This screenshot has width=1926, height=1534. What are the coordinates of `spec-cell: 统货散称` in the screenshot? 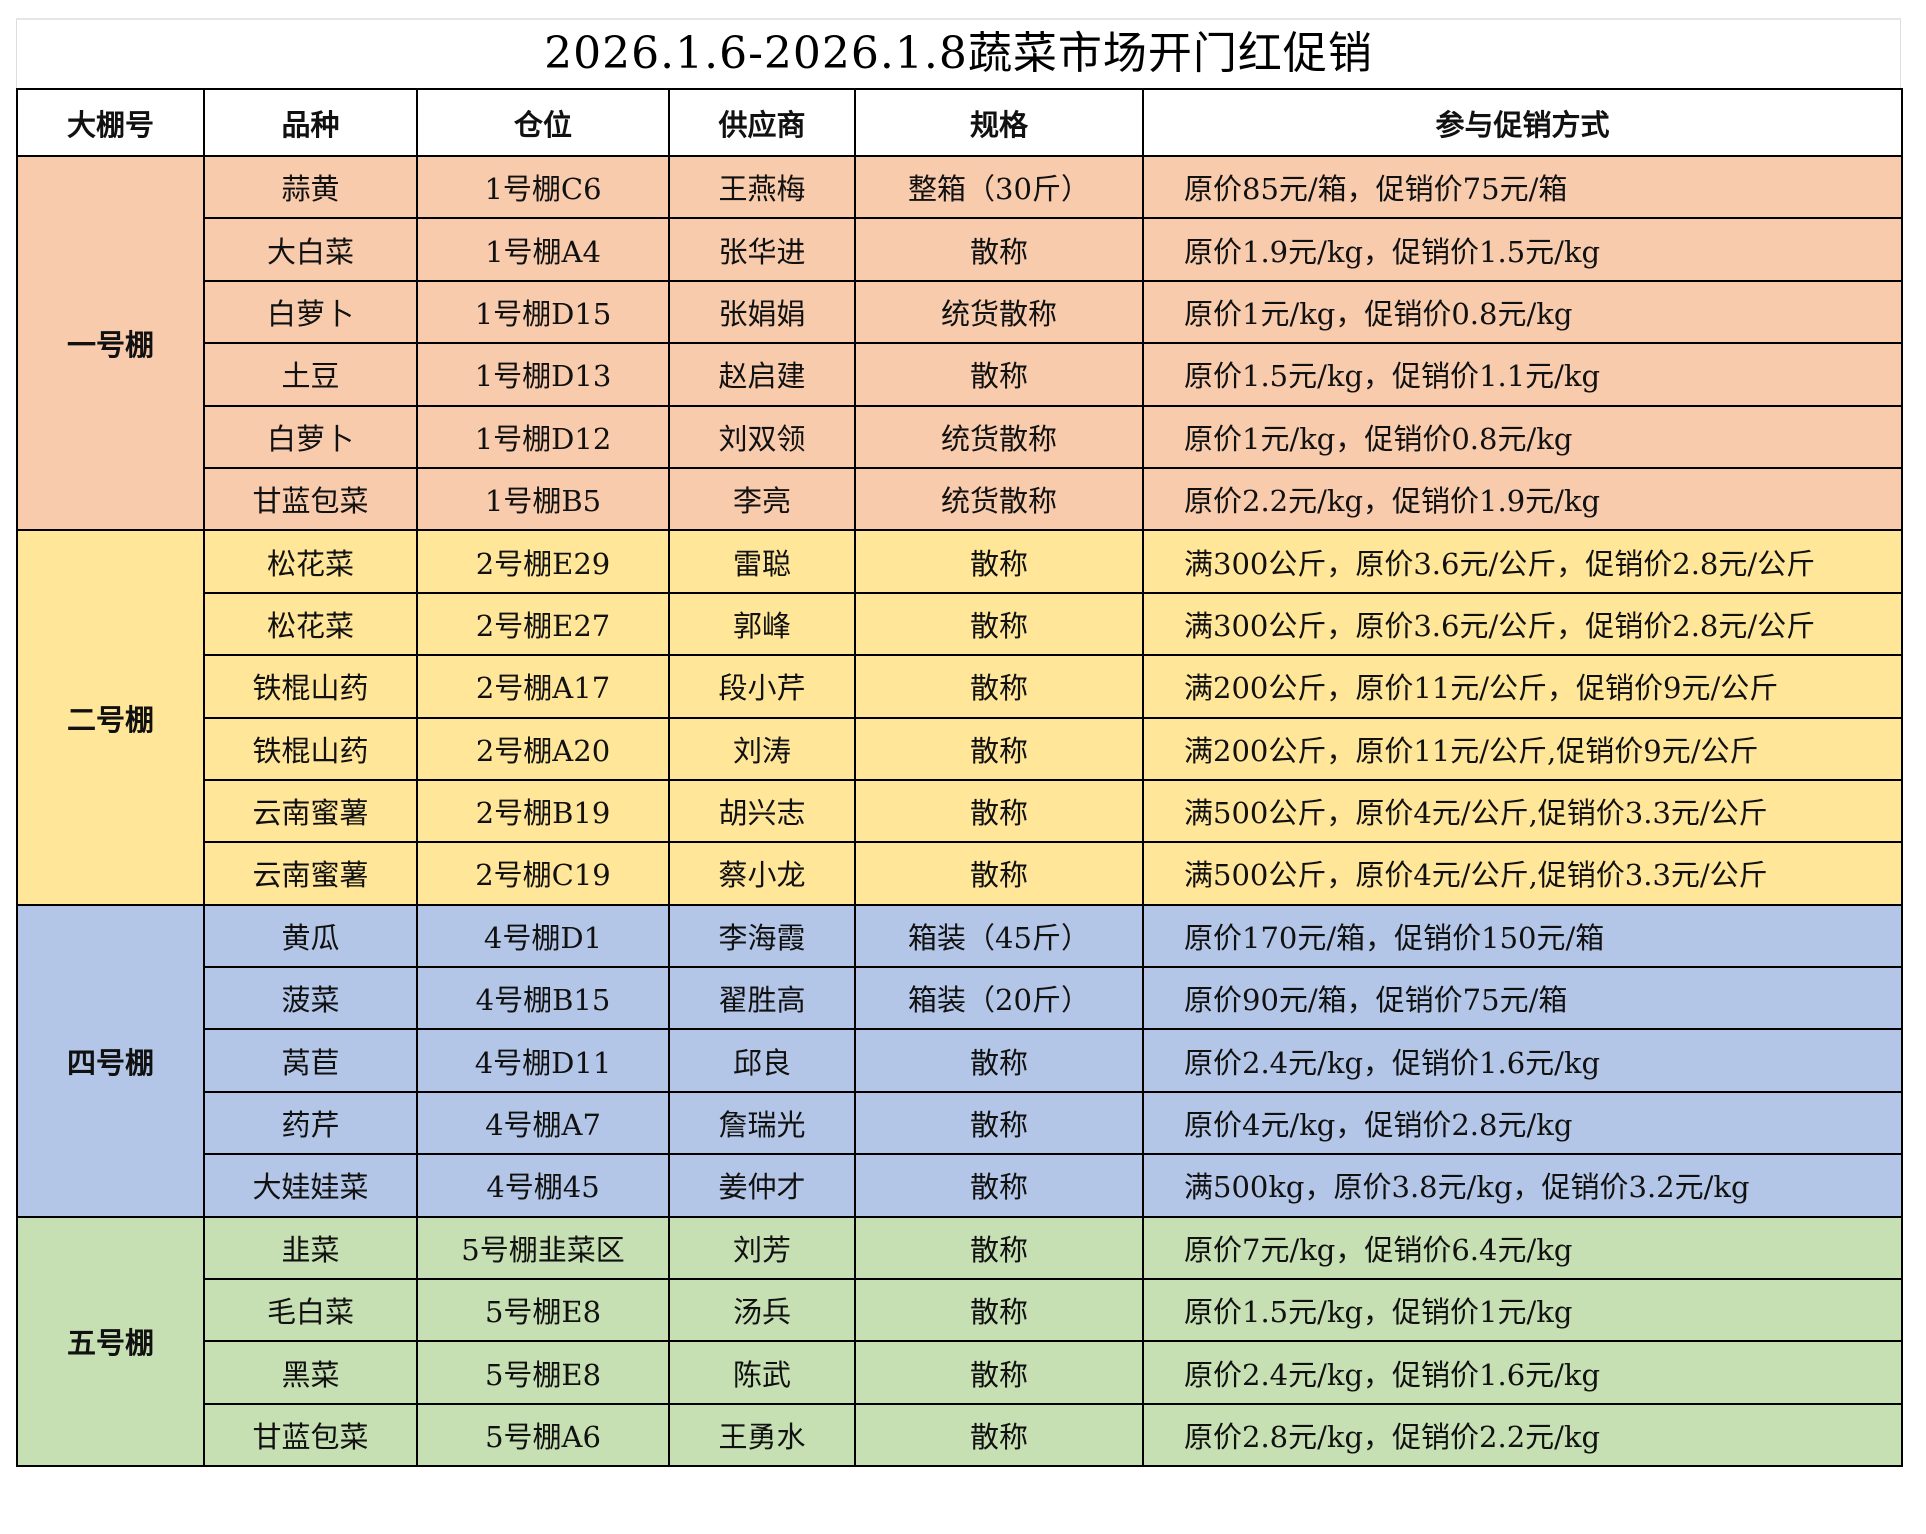 It's located at (999, 312).